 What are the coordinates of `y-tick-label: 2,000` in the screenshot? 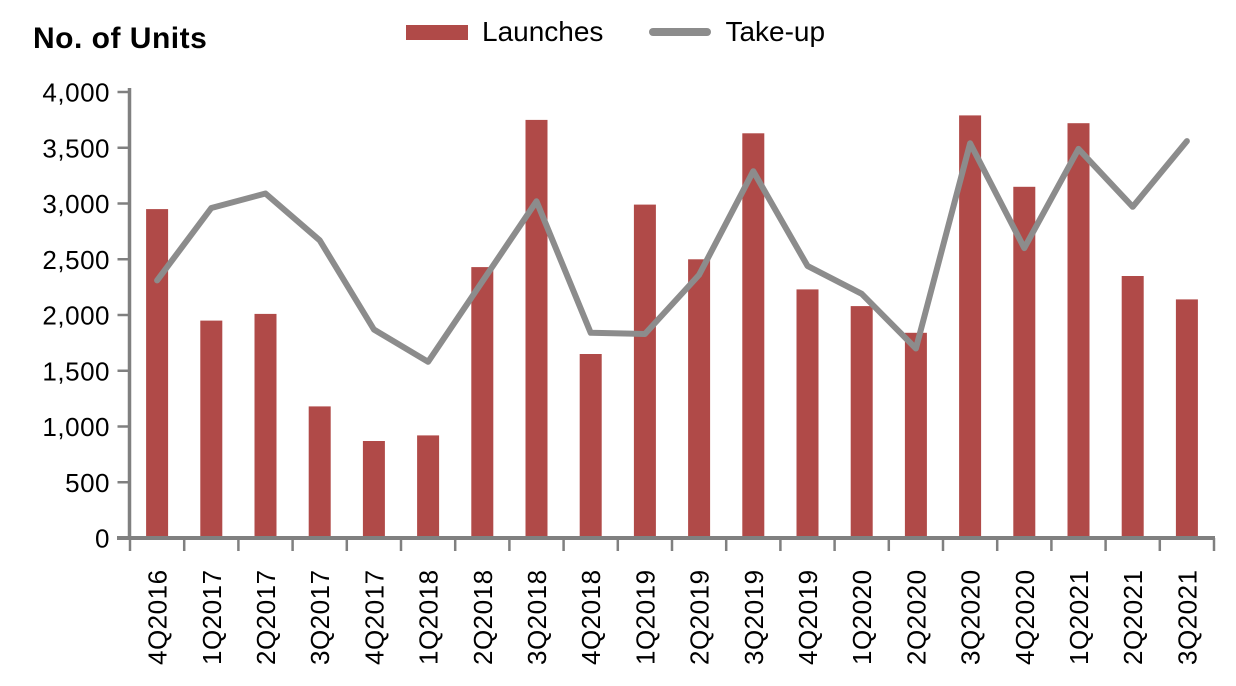 It's located at (76, 316).